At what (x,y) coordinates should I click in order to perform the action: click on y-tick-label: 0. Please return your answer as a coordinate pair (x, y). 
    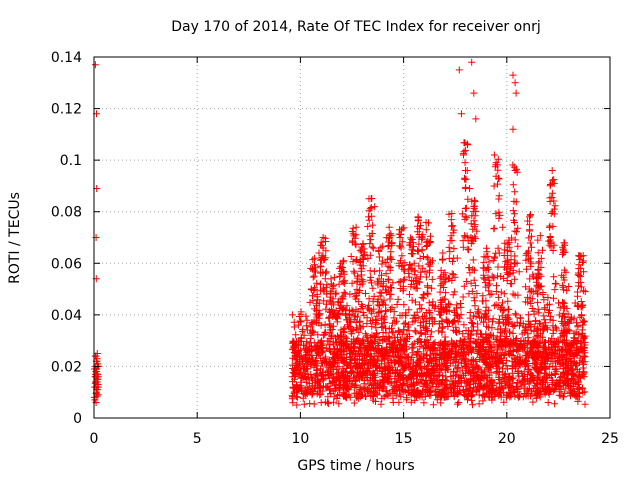
    Looking at the image, I should click on (77, 419).